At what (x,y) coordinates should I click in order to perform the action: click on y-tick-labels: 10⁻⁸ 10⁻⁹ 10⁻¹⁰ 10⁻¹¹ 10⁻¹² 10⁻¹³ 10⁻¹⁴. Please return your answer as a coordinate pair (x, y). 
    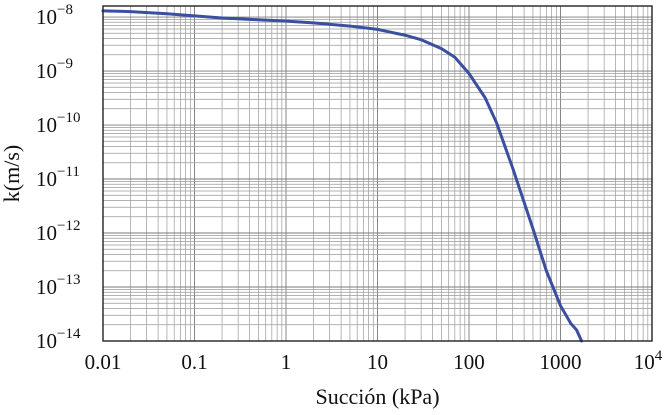
    Looking at the image, I should click on (58, 177).